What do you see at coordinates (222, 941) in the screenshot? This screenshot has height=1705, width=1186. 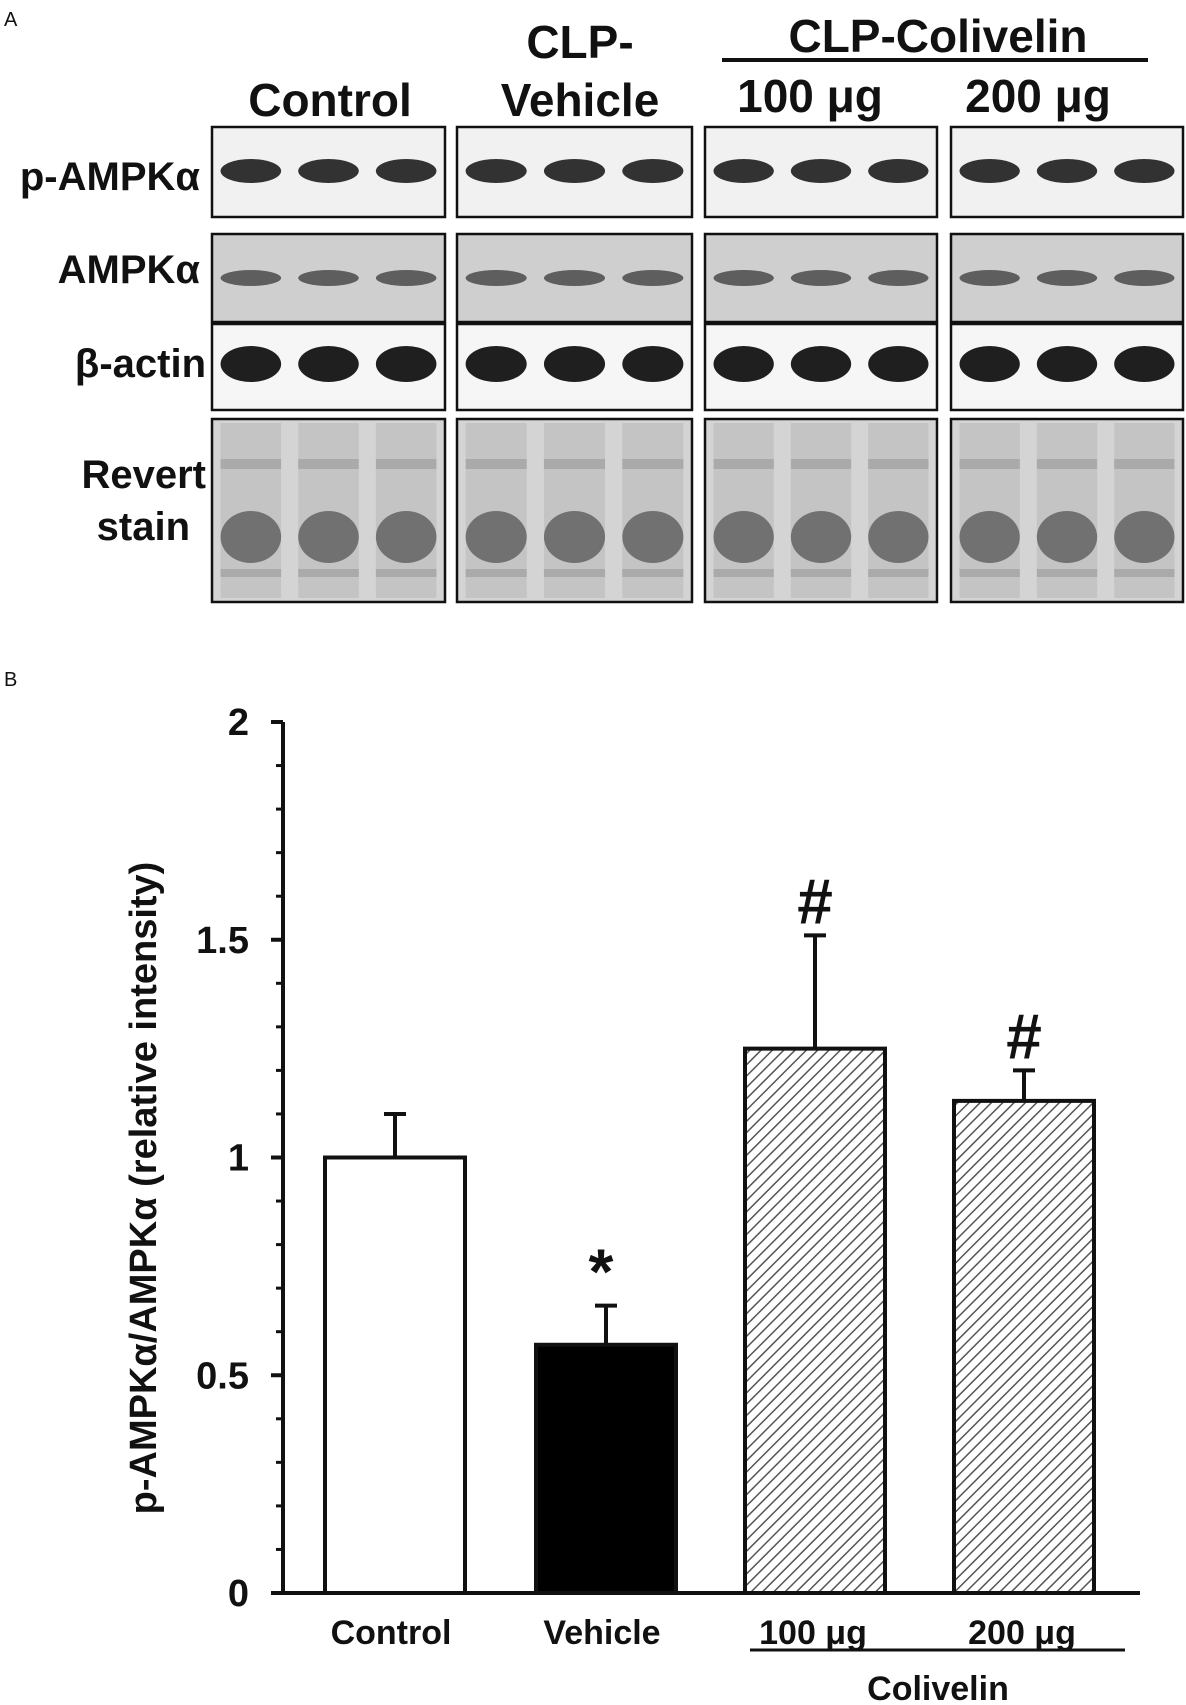 I see `y-tick-label: 1.5` at bounding box center [222, 941].